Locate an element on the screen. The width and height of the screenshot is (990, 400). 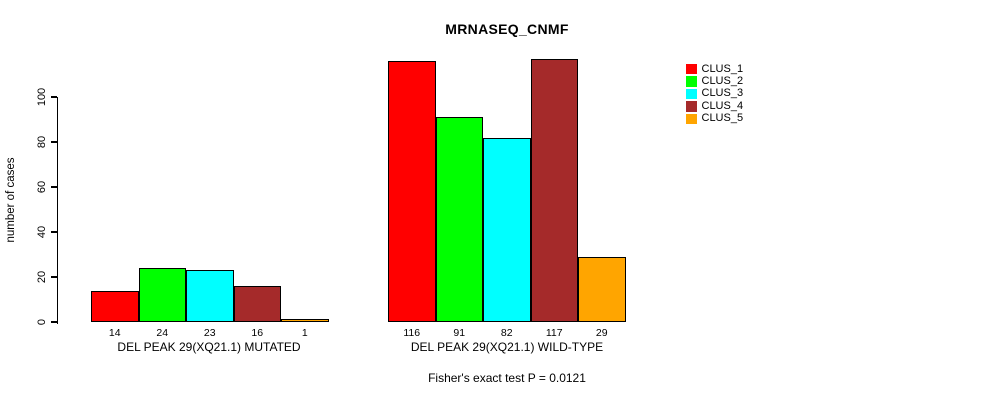
bar-value-label: 116 is located at coordinates (412, 333).